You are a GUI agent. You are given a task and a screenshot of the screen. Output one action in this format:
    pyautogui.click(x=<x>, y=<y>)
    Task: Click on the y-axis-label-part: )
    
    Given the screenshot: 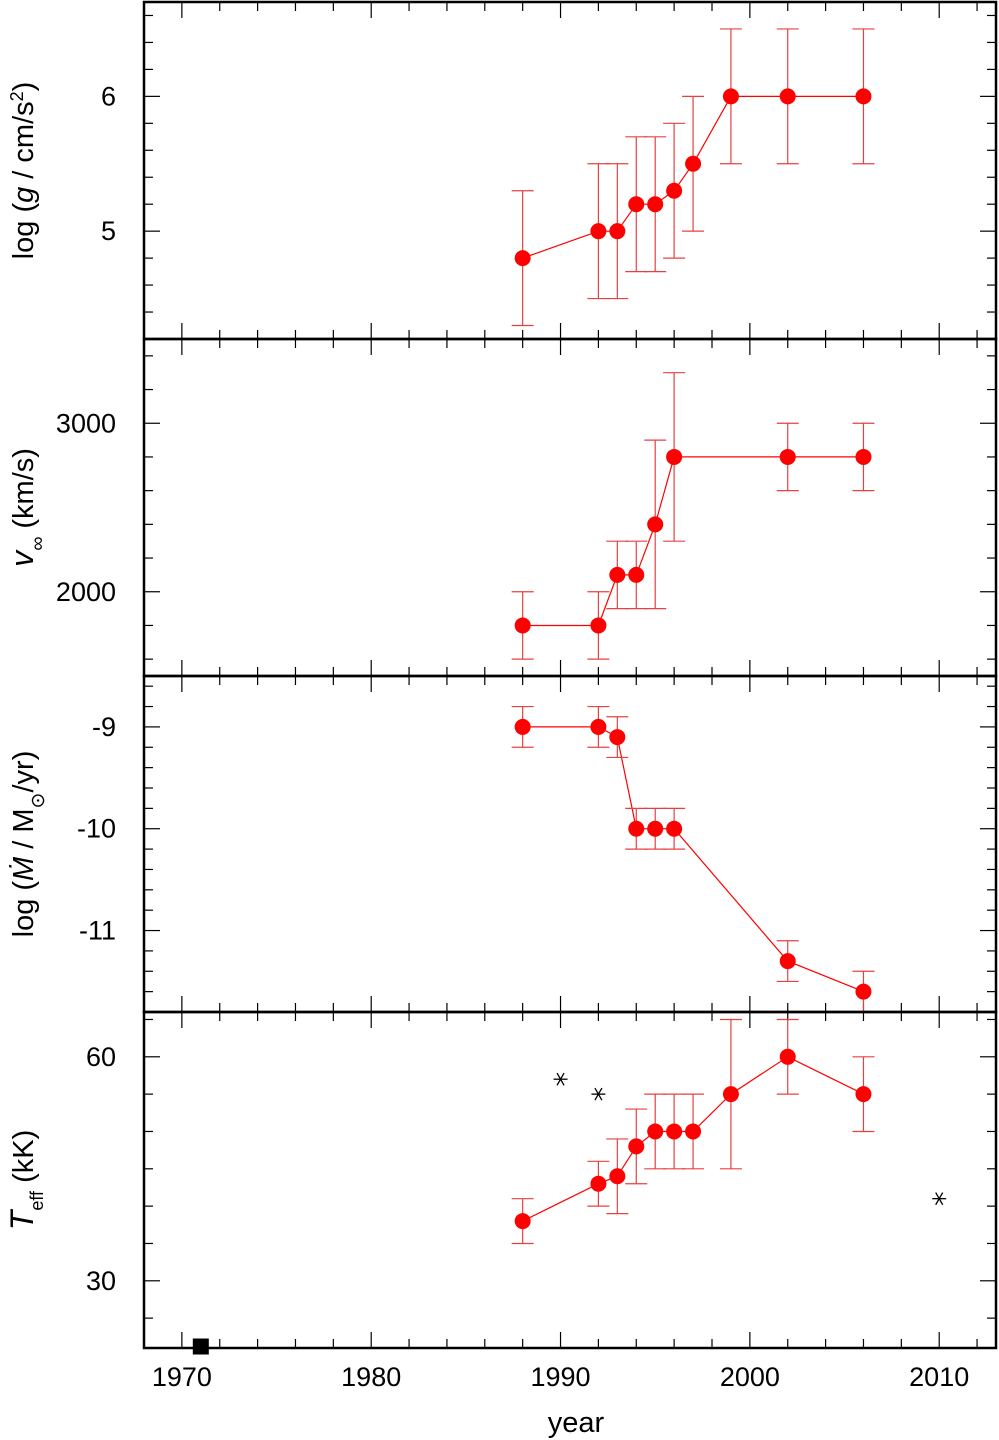 What is the action you would take?
    pyautogui.click(x=24, y=87)
    